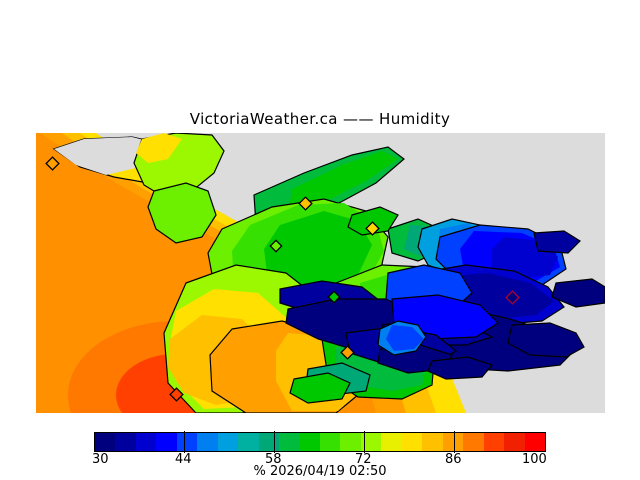 The image size is (640, 480). Describe the element at coordinates (105, 156) in the screenshot. I see `island-nw-interior-land` at that location.